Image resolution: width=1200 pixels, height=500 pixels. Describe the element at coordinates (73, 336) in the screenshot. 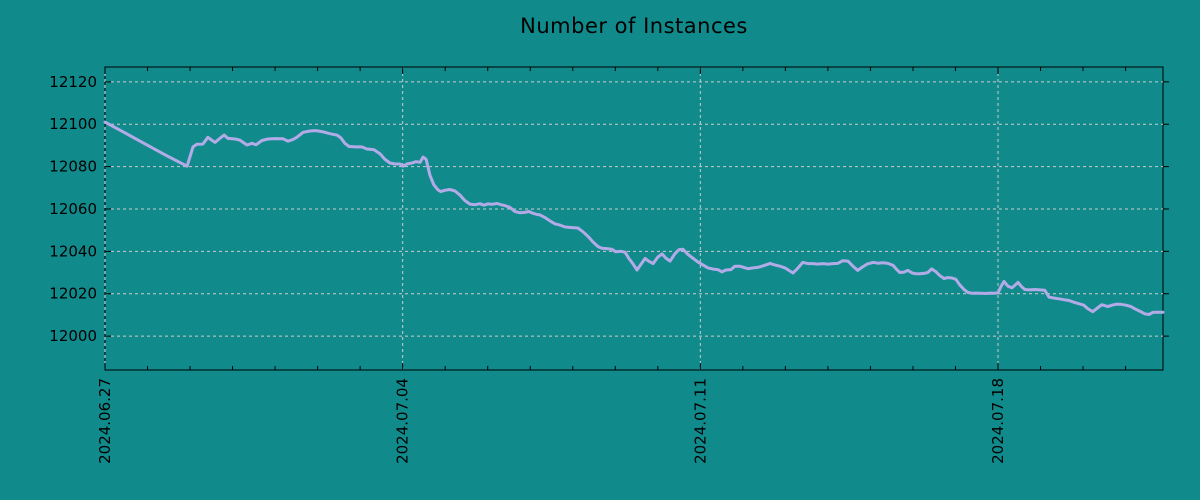

I see `y-tick-label: 12000` at that location.